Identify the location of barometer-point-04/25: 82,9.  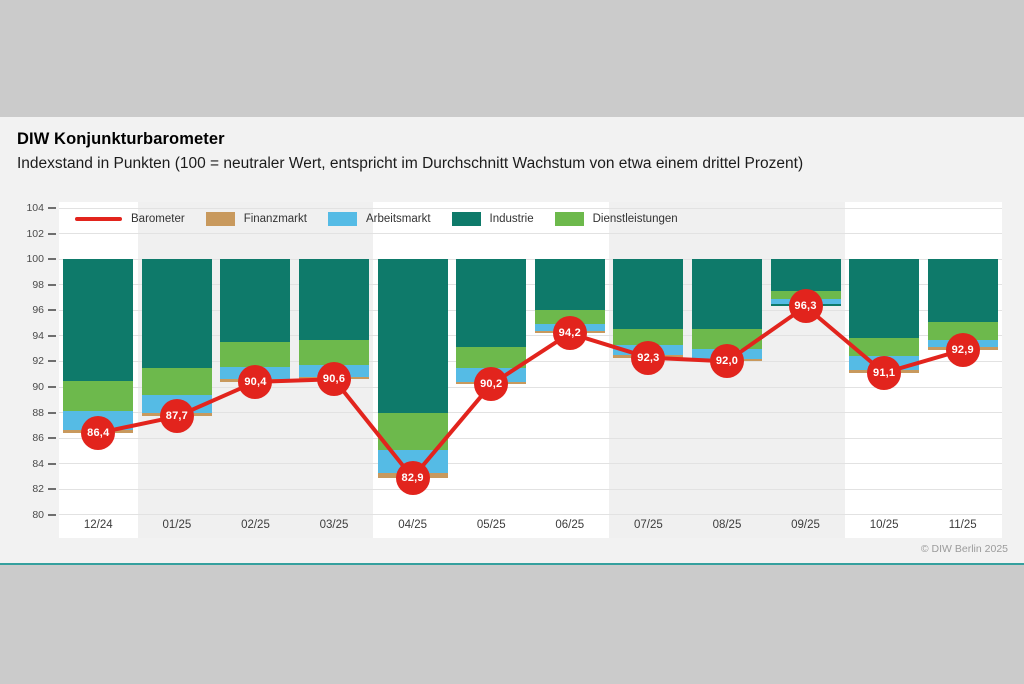
(412, 477).